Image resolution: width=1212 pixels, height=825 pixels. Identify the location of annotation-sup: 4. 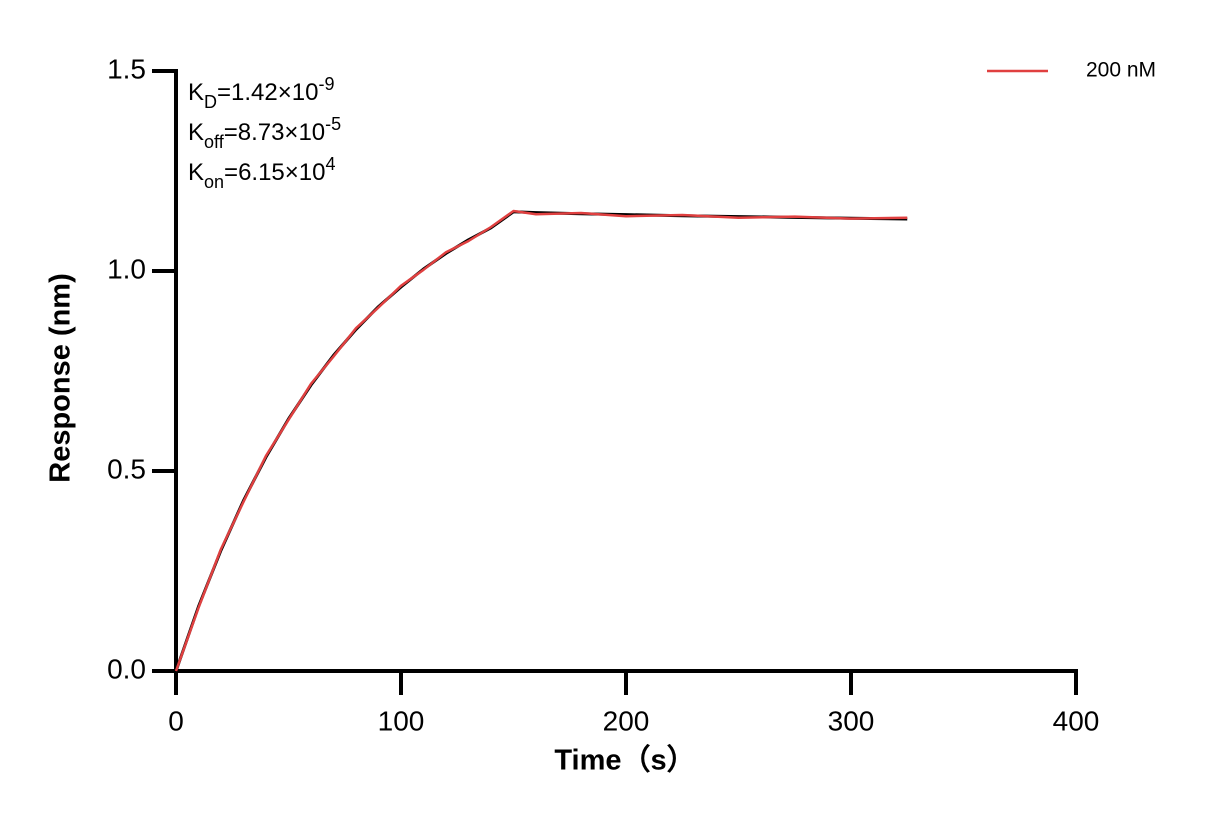
(330, 164).